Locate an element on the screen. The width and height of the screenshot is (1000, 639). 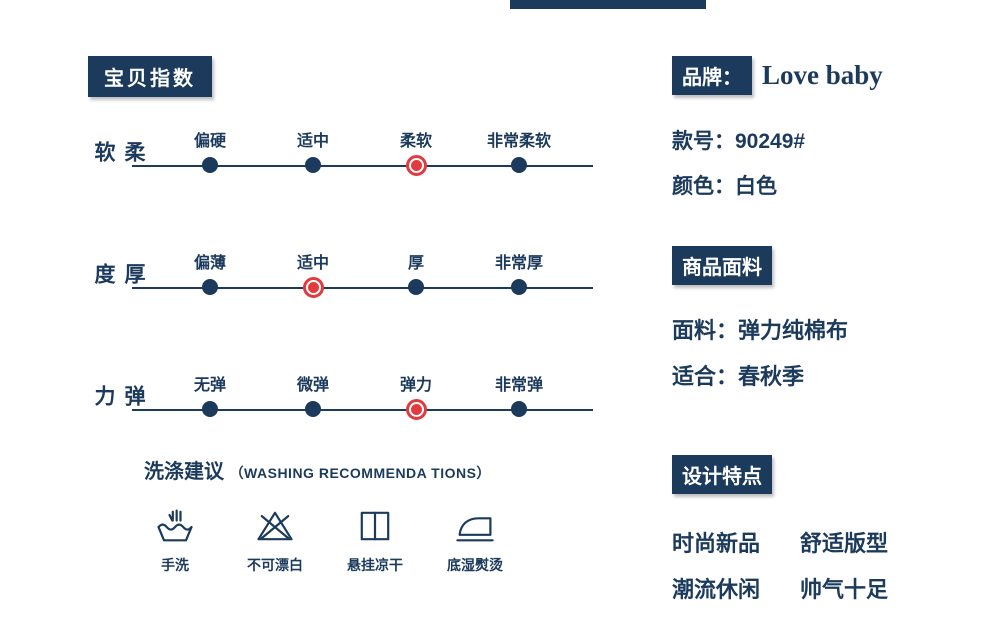
scale-axis-label: 厚度 is located at coordinates (116, 274).